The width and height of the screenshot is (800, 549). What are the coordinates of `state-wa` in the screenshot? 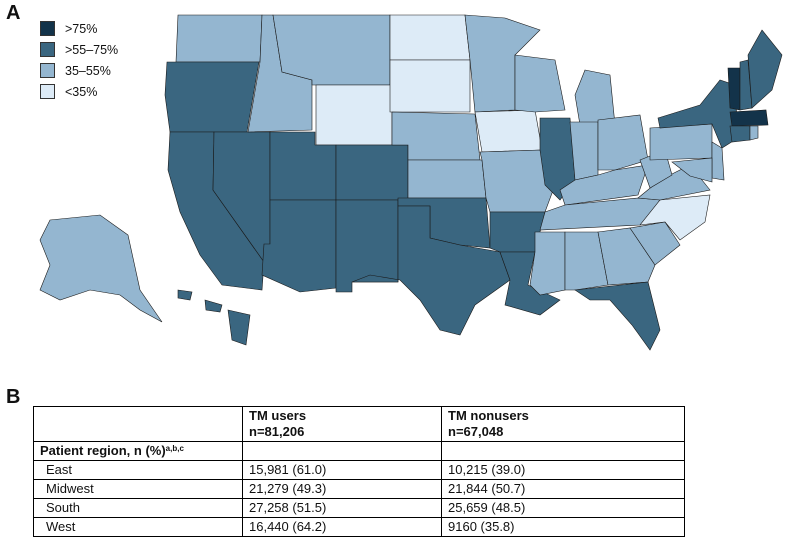 It's located at (219, 38).